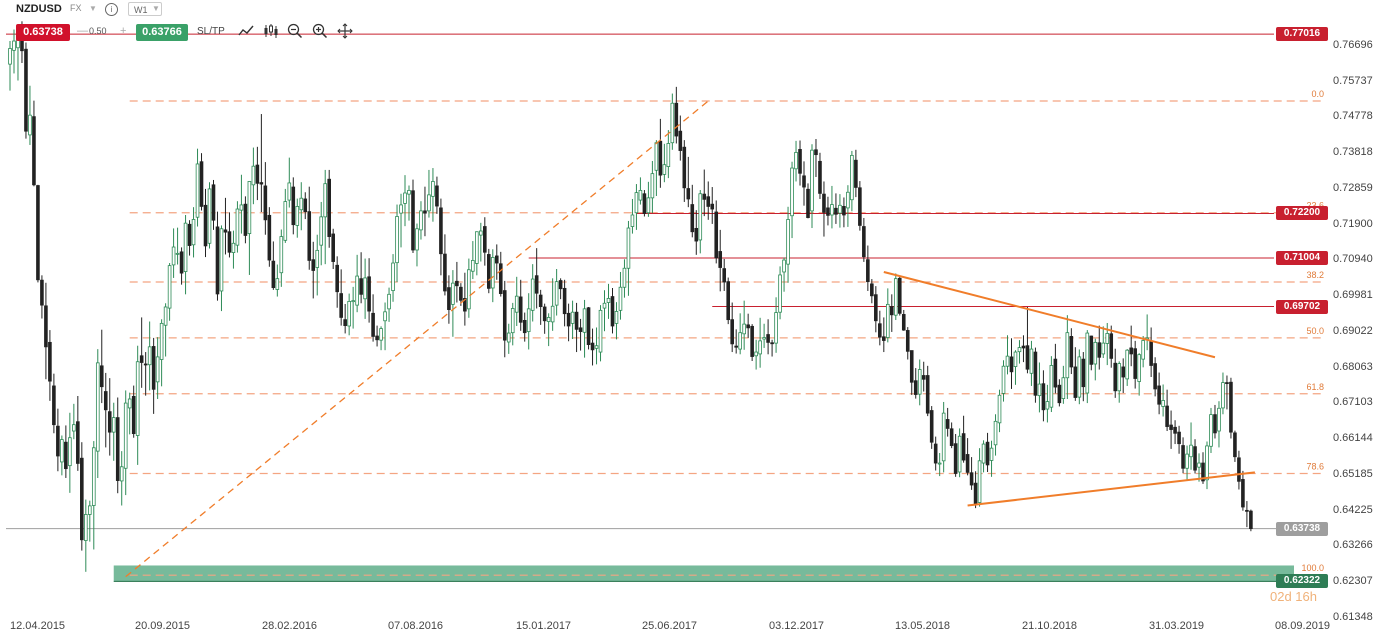 This screenshot has height=638, width=1384. What do you see at coordinates (1317, 94) in the screenshot?
I see `fib-level-label: 0.0` at bounding box center [1317, 94].